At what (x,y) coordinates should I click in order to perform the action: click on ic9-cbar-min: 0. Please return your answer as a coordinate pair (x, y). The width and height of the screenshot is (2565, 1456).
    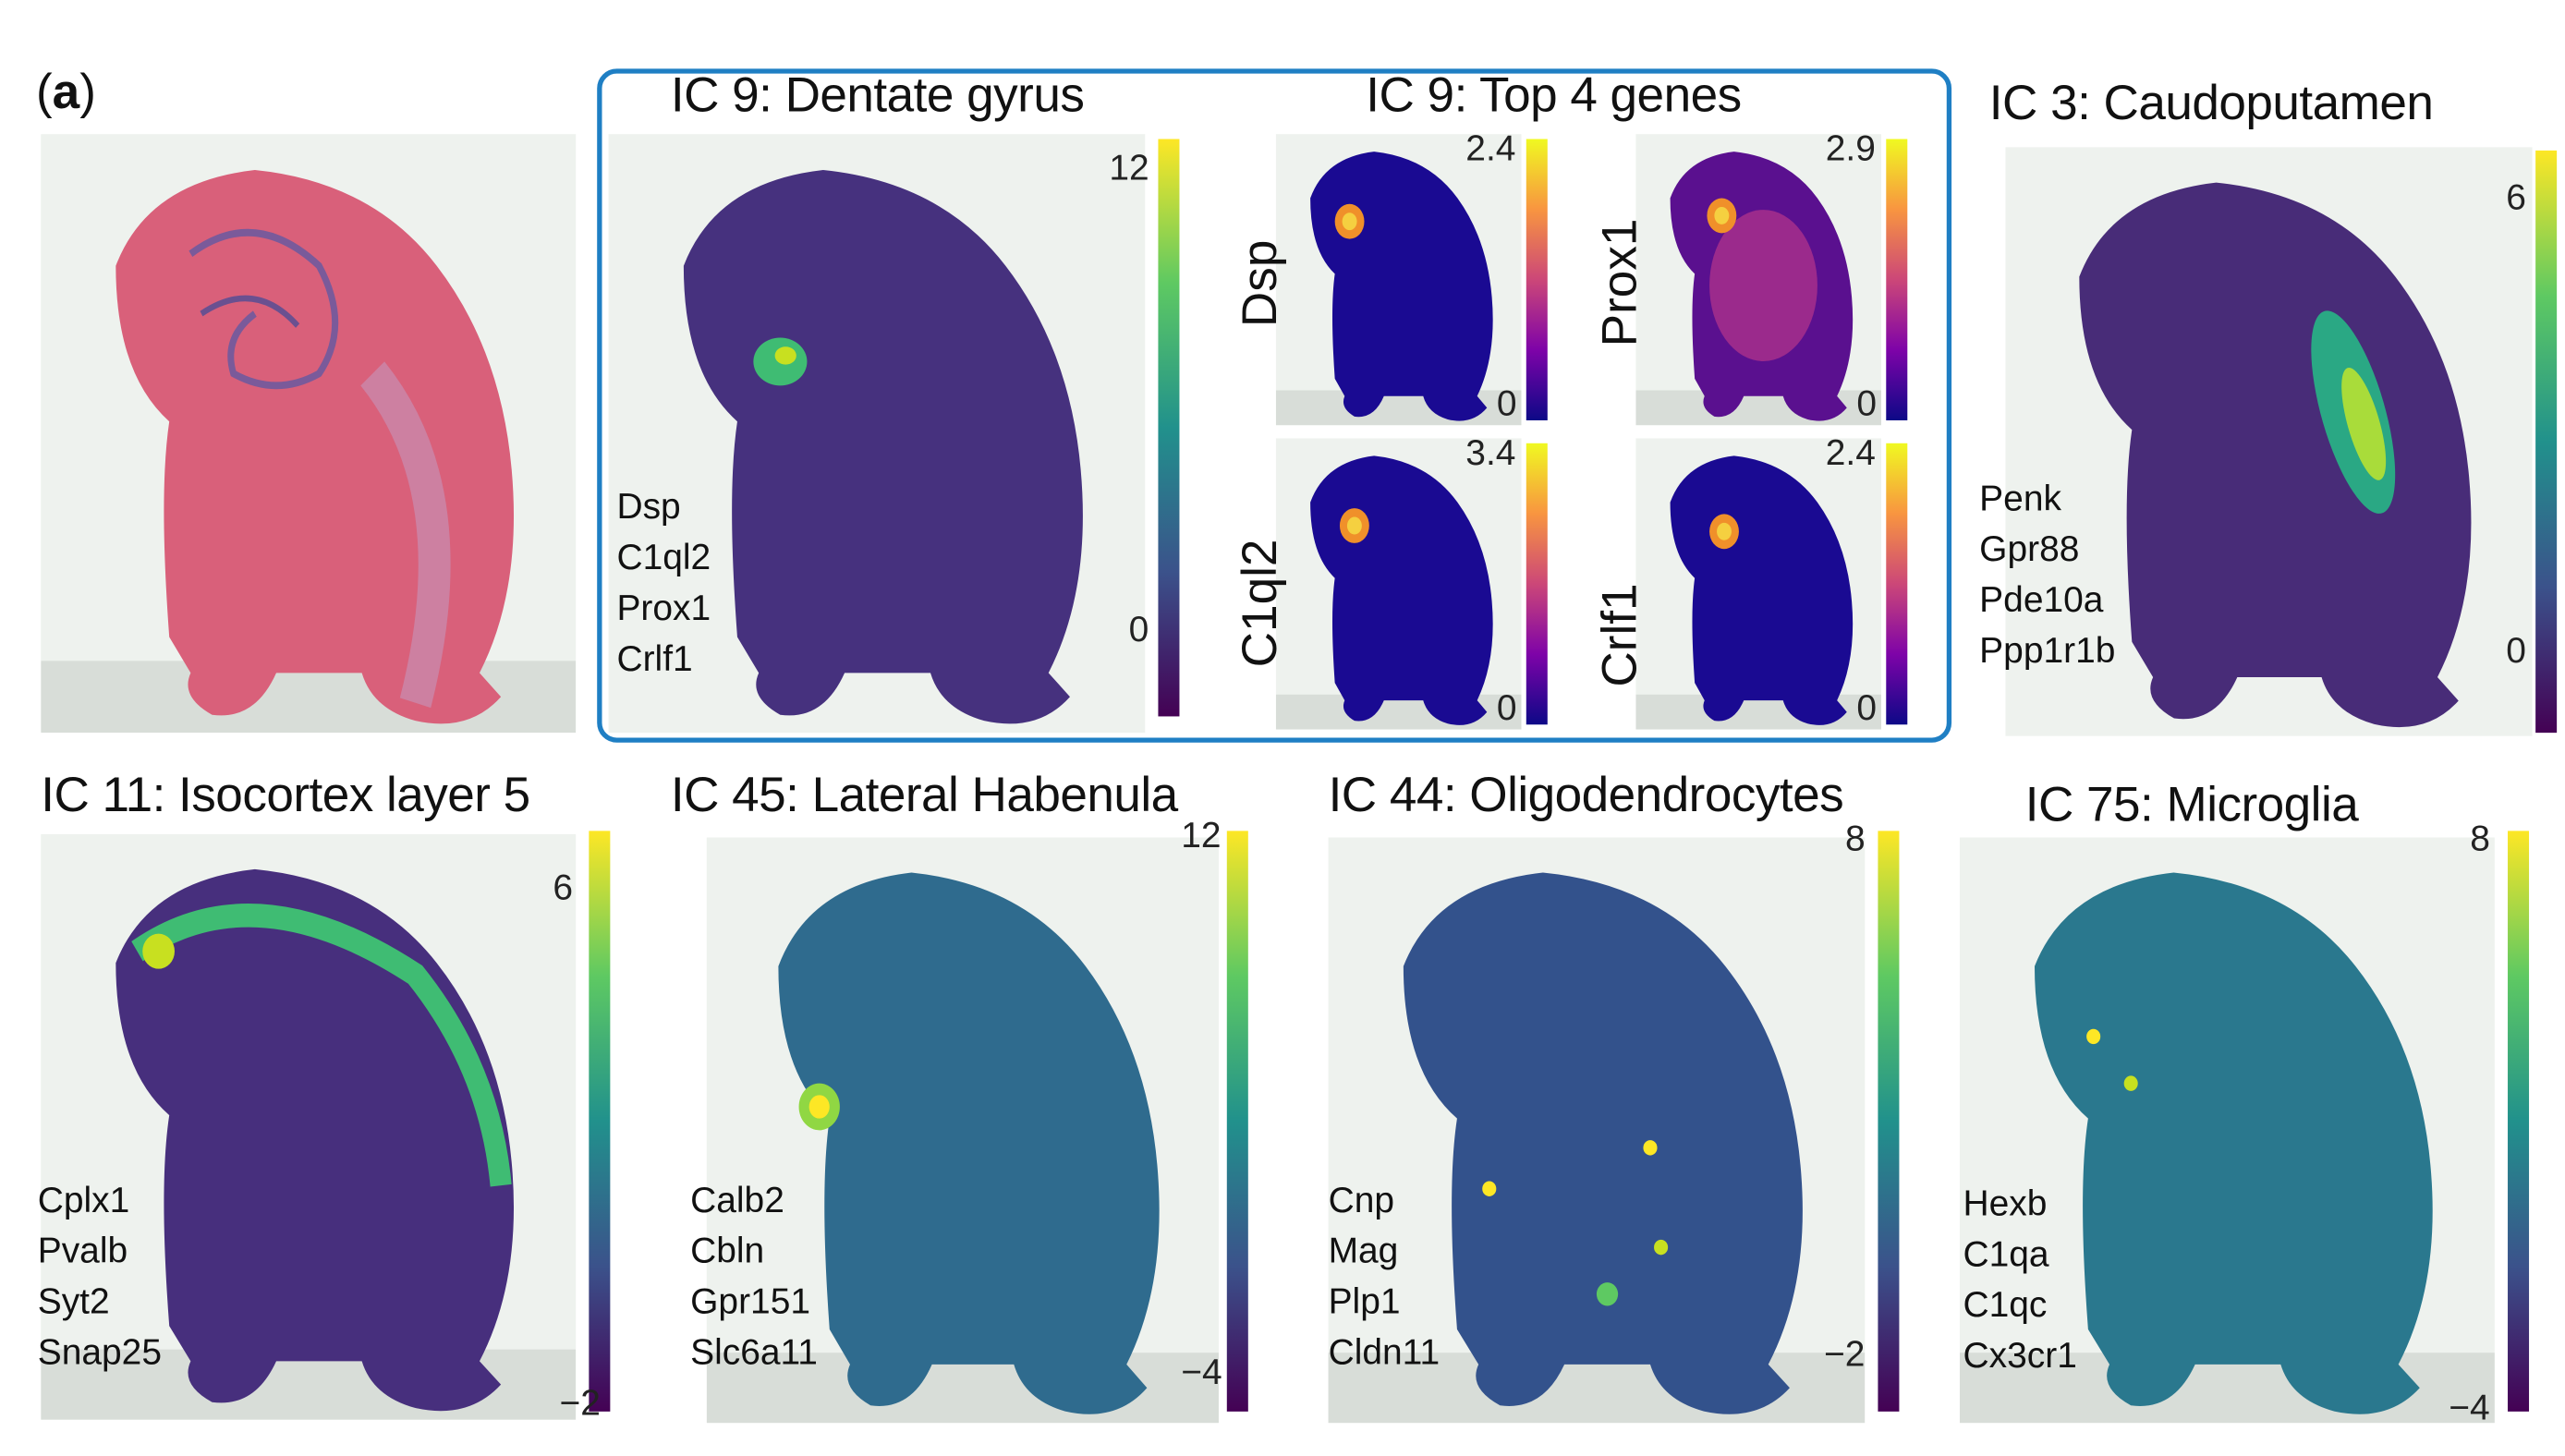
    Looking at the image, I should click on (1138, 628).